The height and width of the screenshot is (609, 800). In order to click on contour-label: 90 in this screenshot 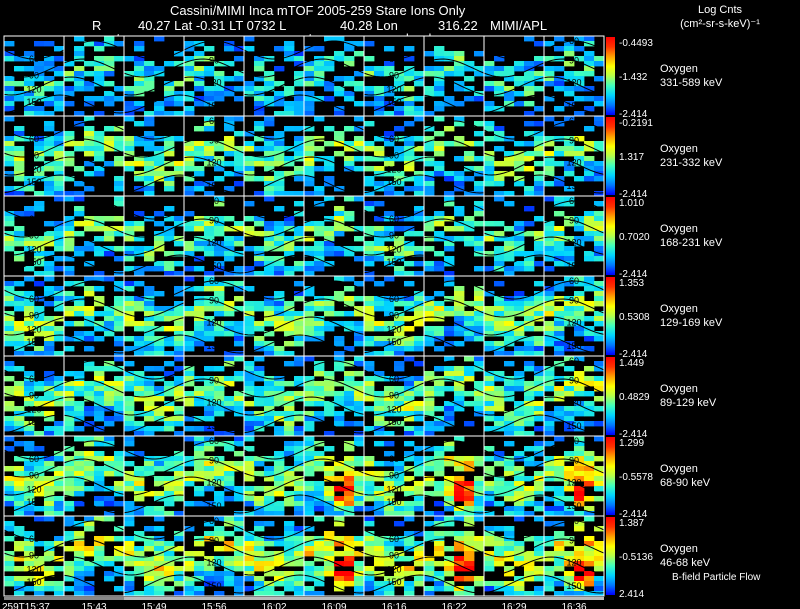, I will do `click(394, 315)`.